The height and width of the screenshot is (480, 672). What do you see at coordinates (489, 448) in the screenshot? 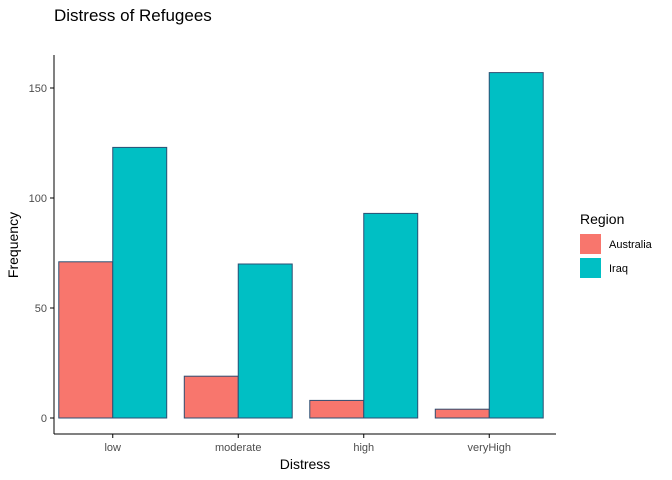
I see `x-tick-label: veryHigh` at bounding box center [489, 448].